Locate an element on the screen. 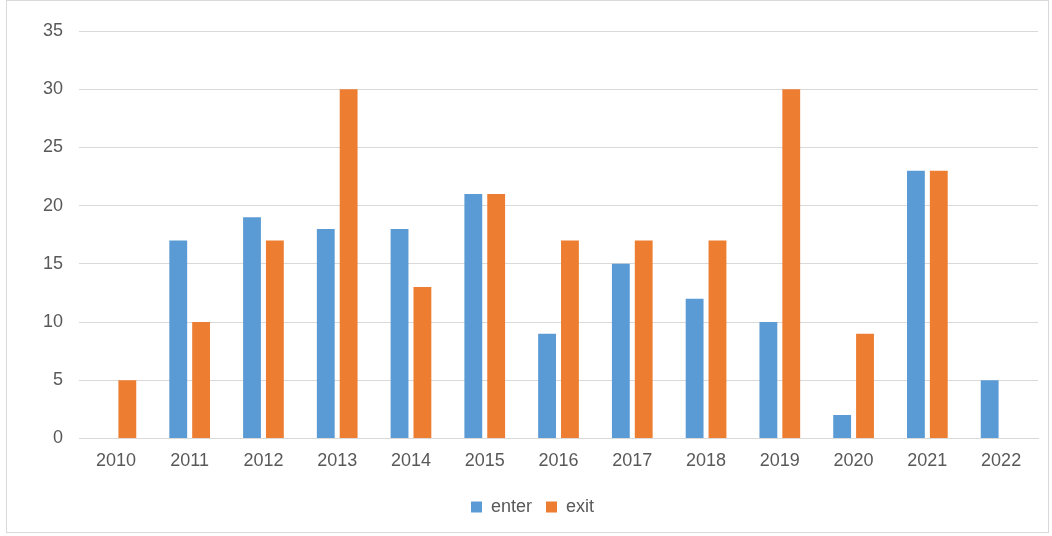  x-tick-label: 2022 is located at coordinates (1001, 460).